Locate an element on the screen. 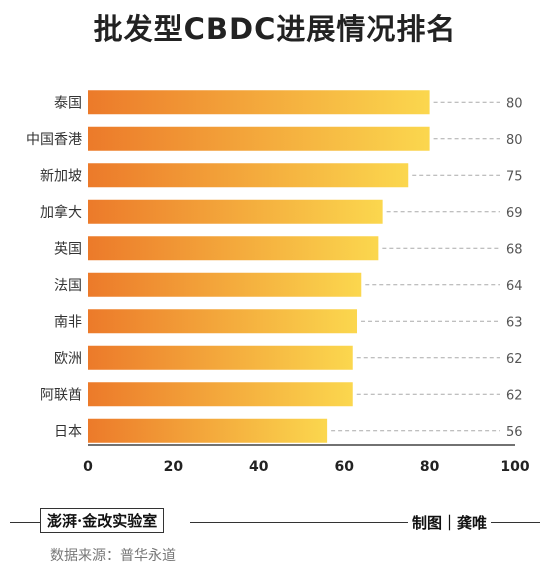  category-label: 新加坡 is located at coordinates (61, 176).